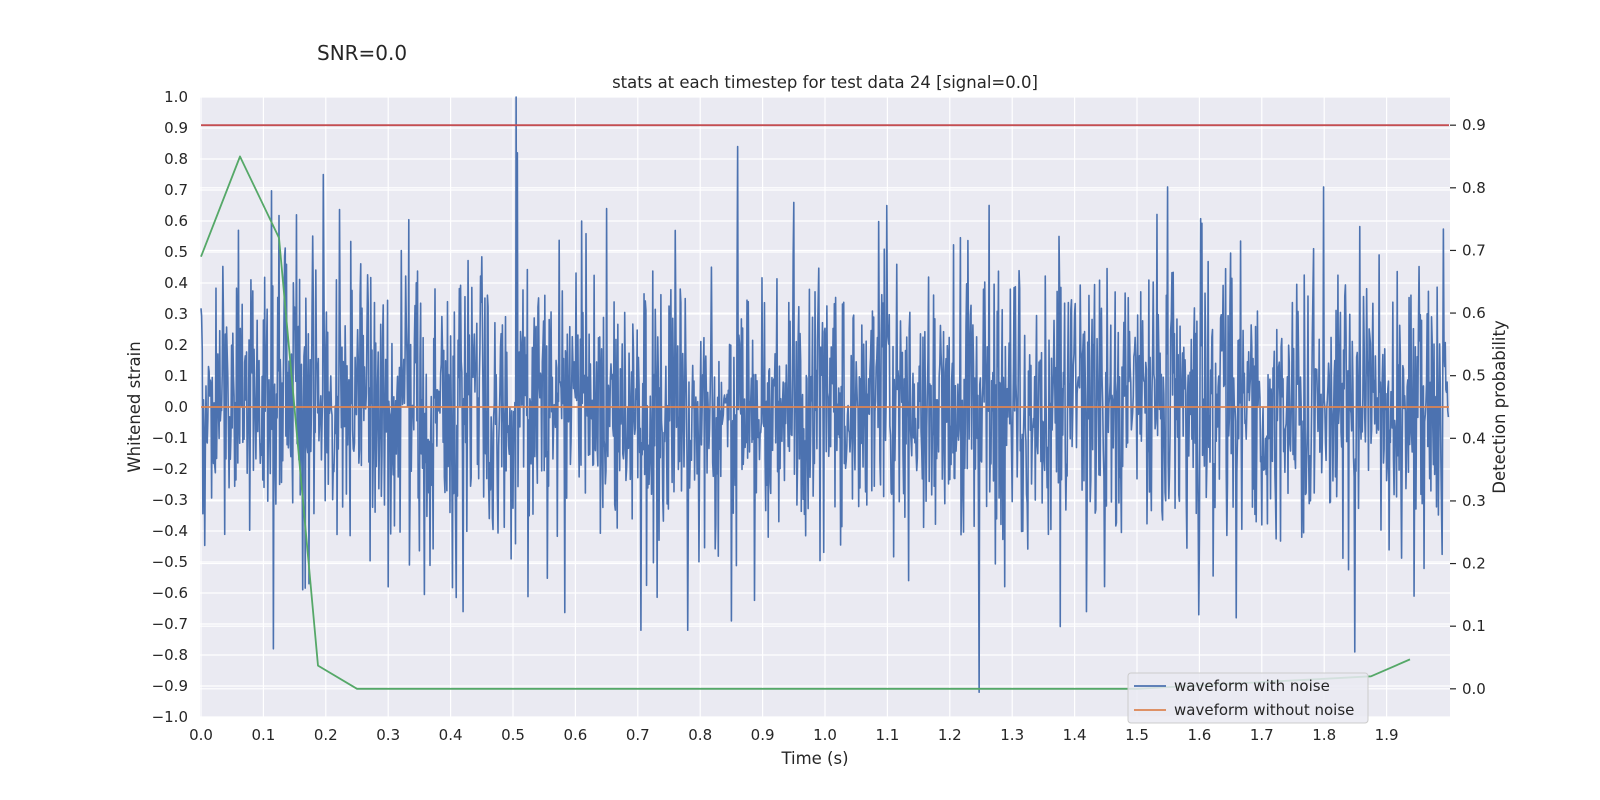 The image size is (1600, 800). I want to click on x-tick-label: 0.5, so click(513, 735).